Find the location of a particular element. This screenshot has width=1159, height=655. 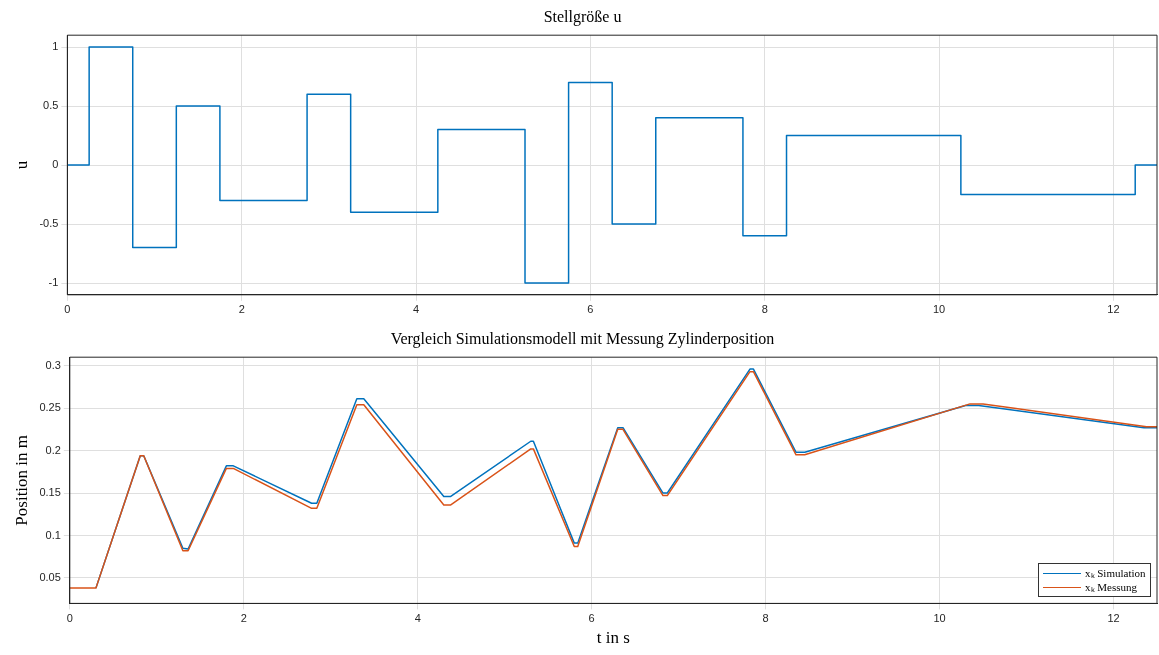

y-tick-label: 0.2 is located at coordinates (53, 449).